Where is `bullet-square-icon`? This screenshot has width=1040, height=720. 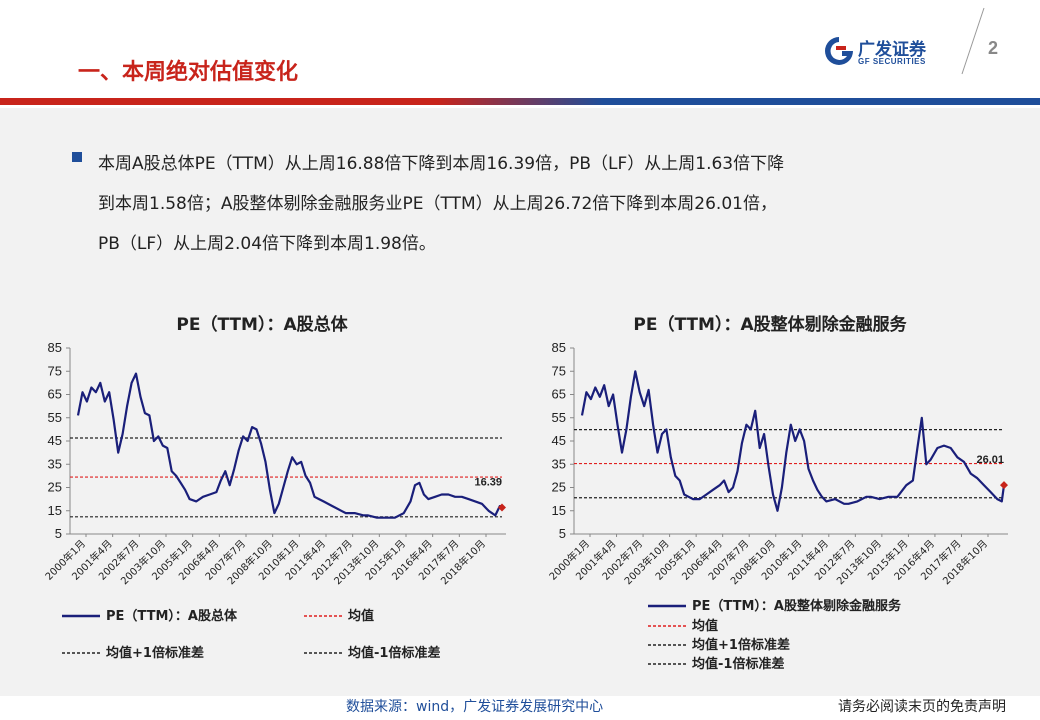
bullet-square-icon is located at coordinates (77, 157).